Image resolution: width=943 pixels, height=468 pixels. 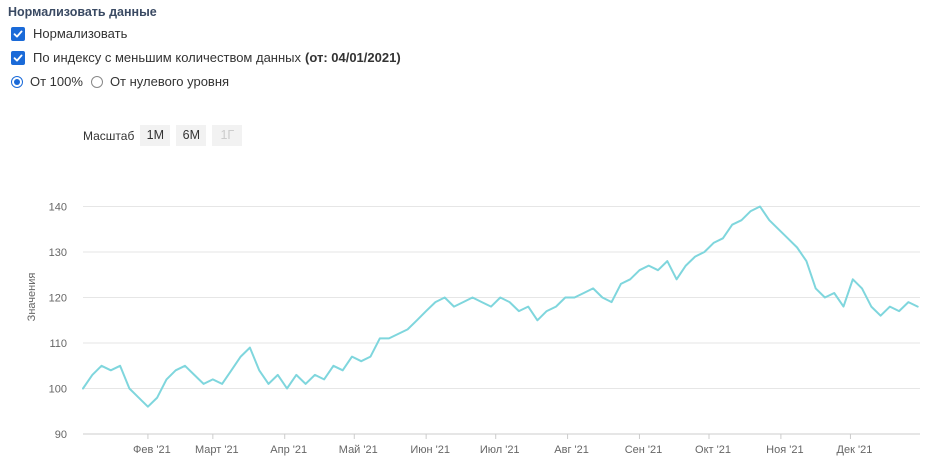 What do you see at coordinates (80, 33) in the screenshot?
I see `normalize-label: Нормализовать` at bounding box center [80, 33].